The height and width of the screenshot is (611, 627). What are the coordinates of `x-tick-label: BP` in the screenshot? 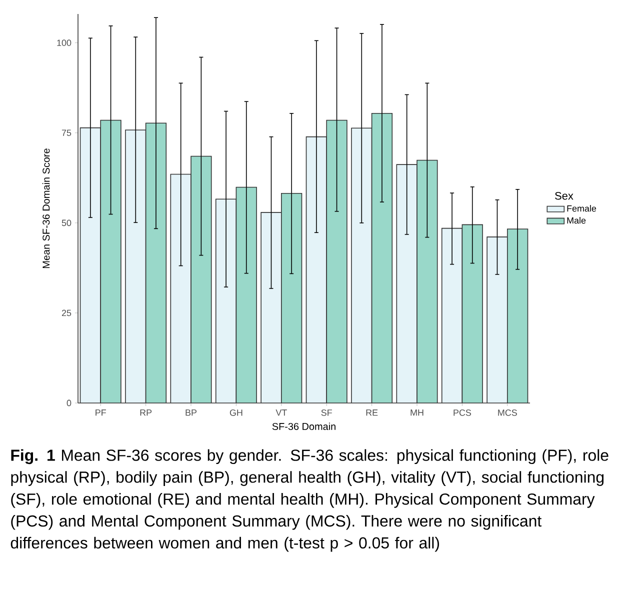 It's located at (191, 413).